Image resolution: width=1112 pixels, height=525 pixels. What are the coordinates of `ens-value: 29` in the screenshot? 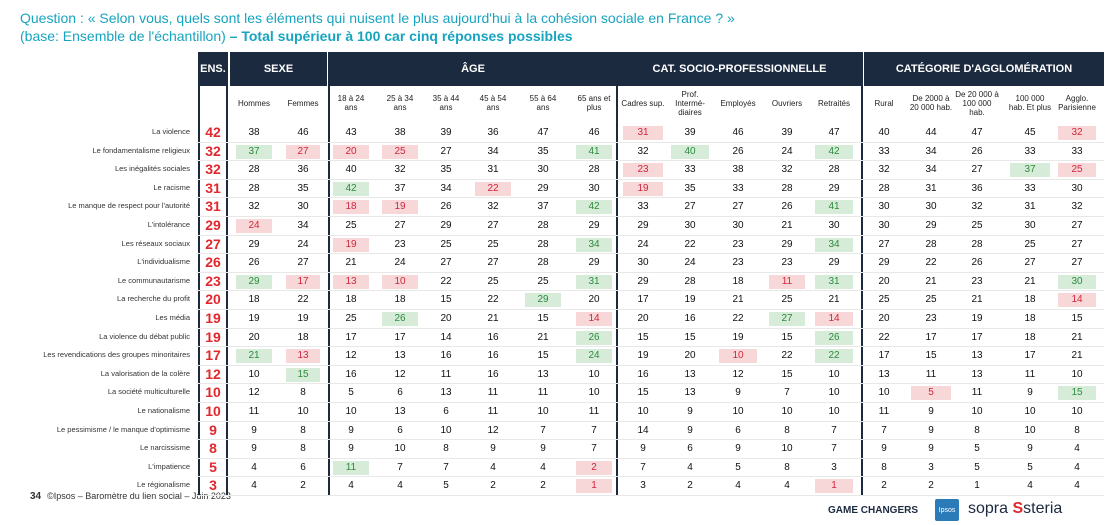 It's located at (213, 225).